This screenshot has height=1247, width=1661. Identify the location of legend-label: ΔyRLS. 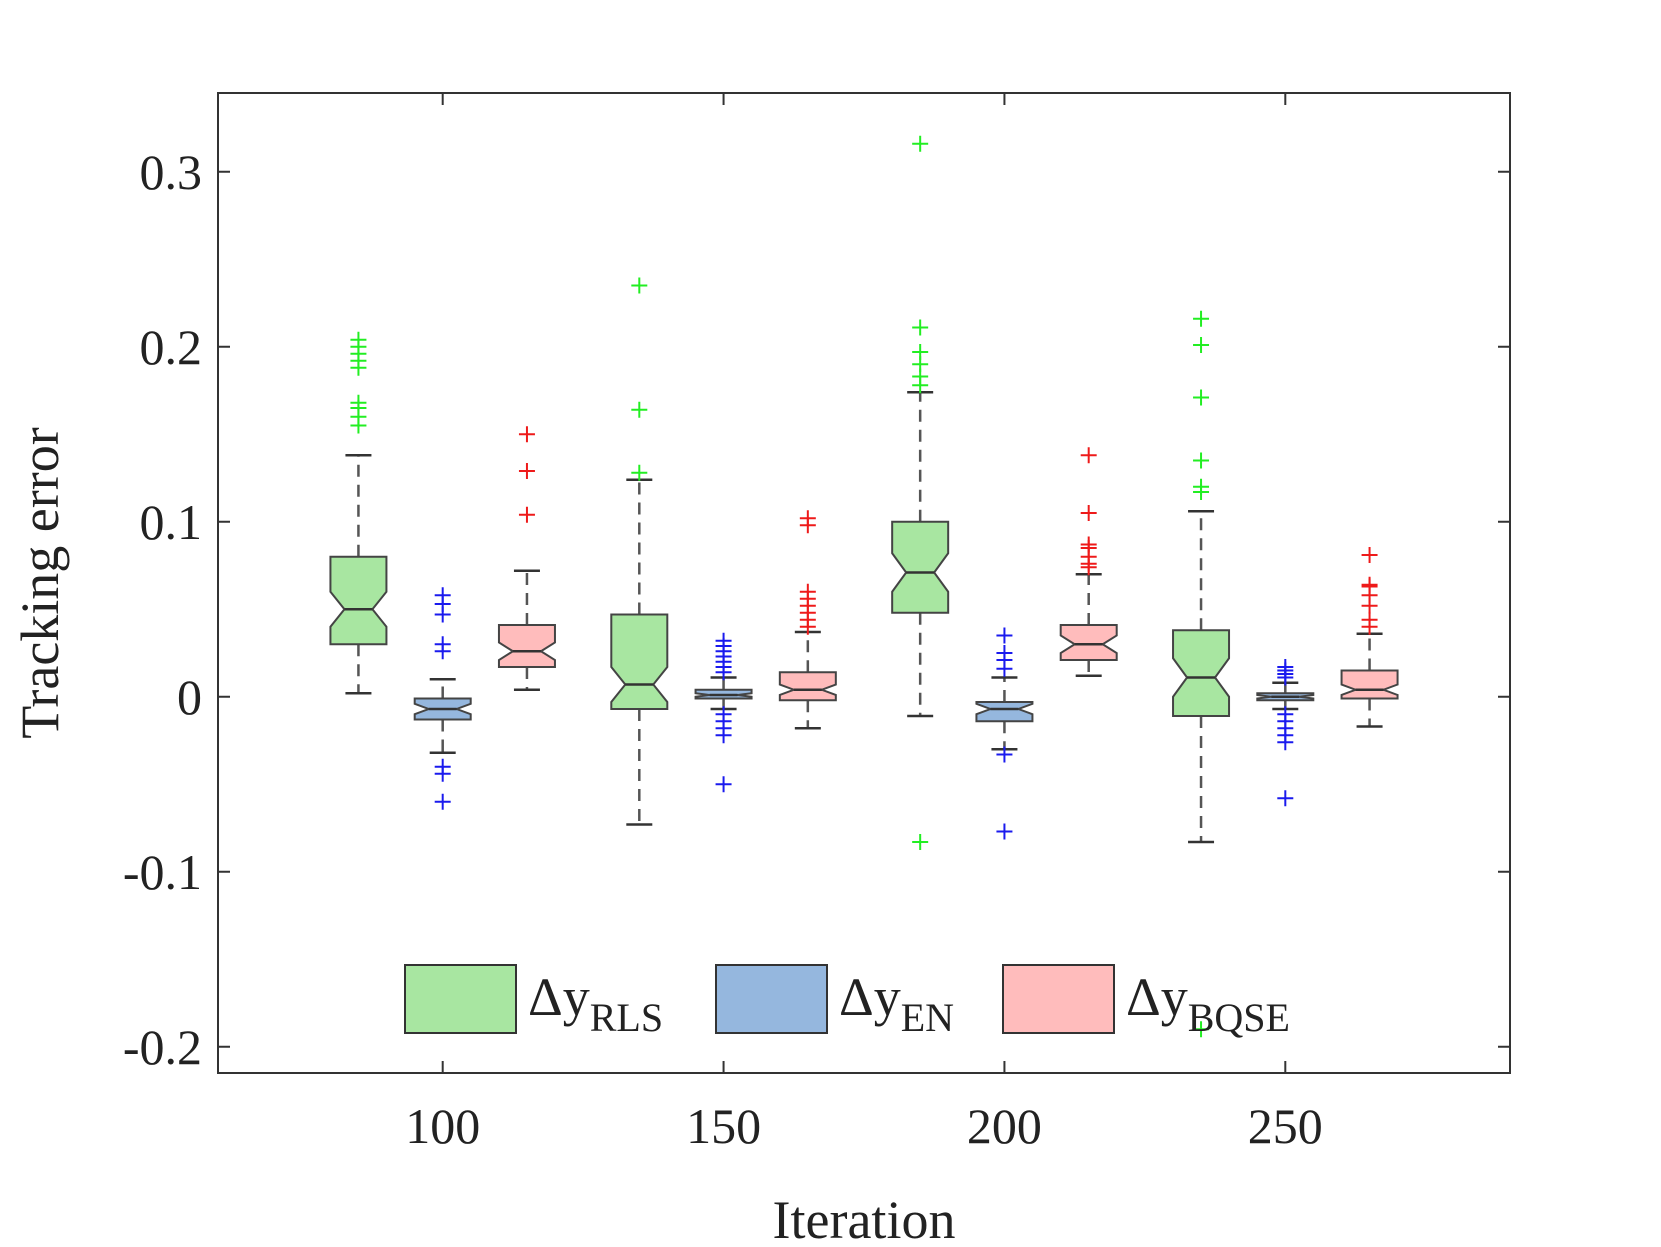
(595, 1003).